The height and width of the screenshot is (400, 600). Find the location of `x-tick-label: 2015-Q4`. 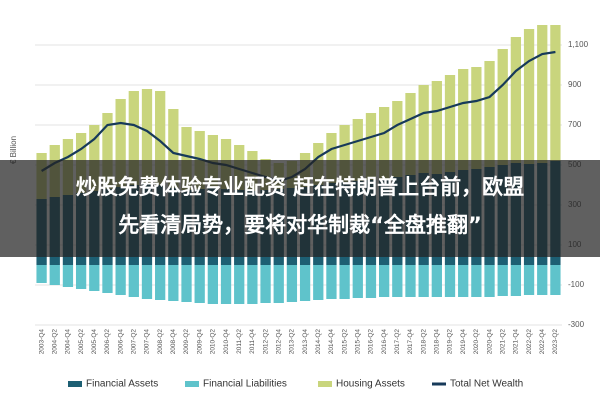

x-tick-label: 2015-Q4 is located at coordinates (358, 342).